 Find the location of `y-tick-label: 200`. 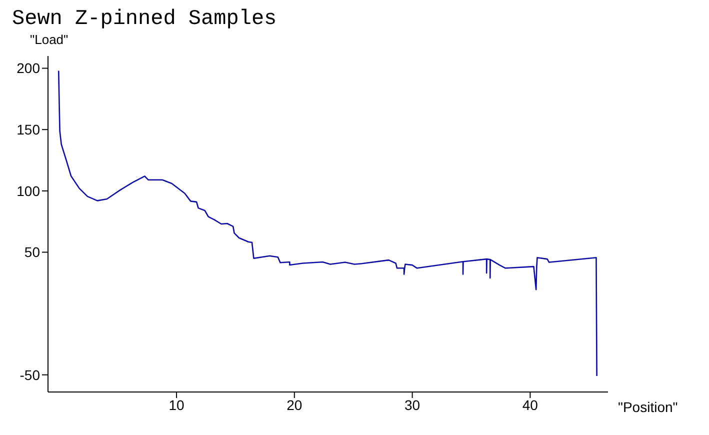

y-tick-label: 200 is located at coordinates (28, 68).